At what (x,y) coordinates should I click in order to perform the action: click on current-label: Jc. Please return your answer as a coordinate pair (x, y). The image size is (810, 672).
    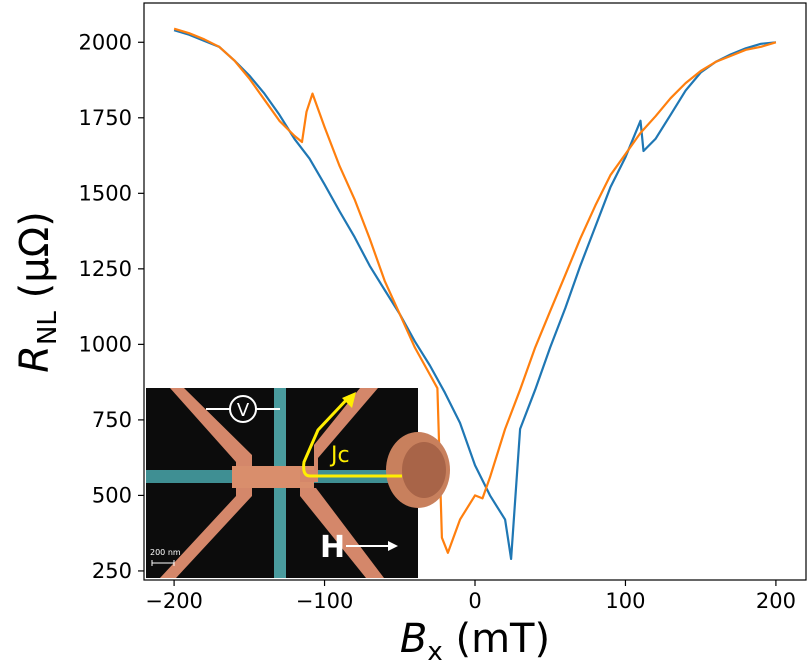
    Looking at the image, I should click on (339, 455).